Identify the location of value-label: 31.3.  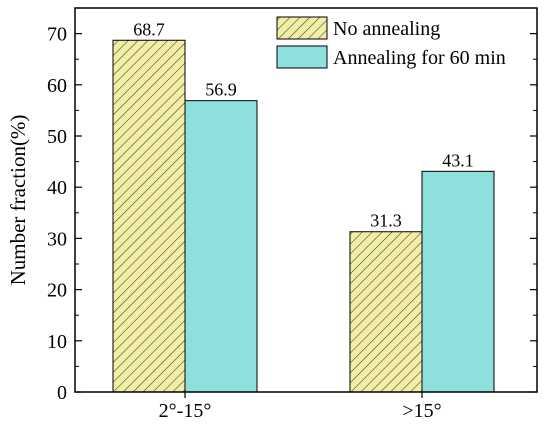
(386, 221).